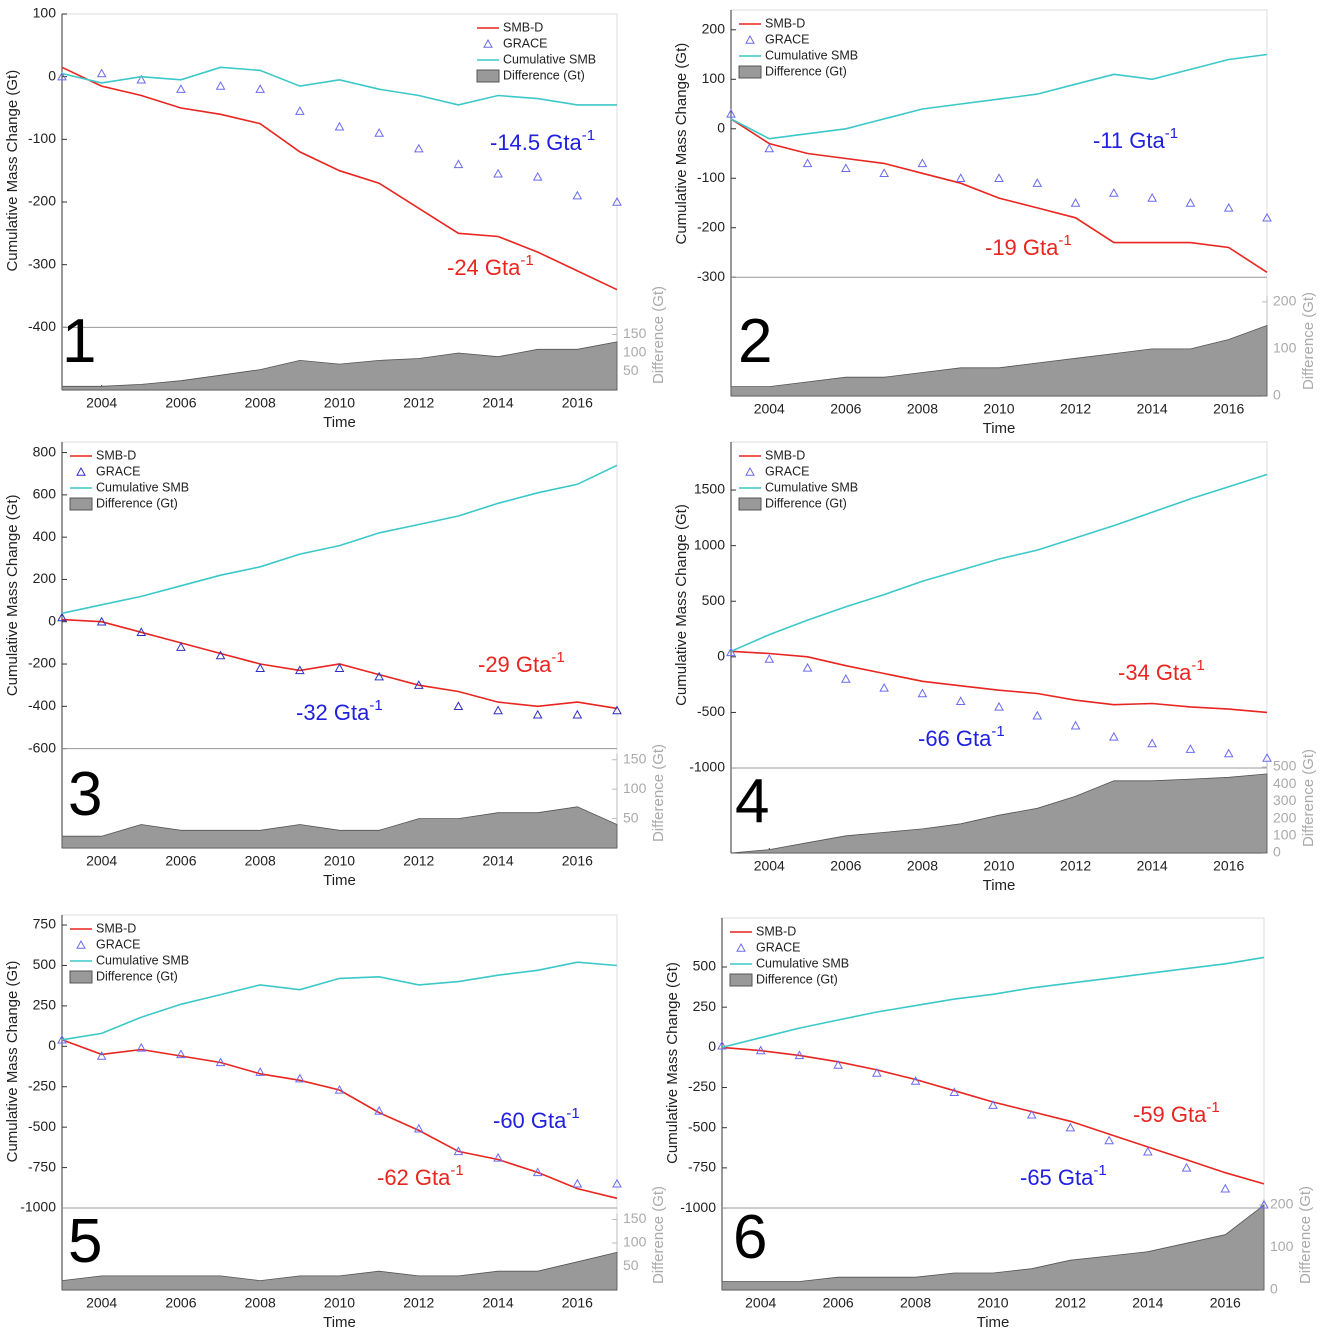  Describe the element at coordinates (711, 226) in the screenshot. I see `y-tick-label: -200` at that location.